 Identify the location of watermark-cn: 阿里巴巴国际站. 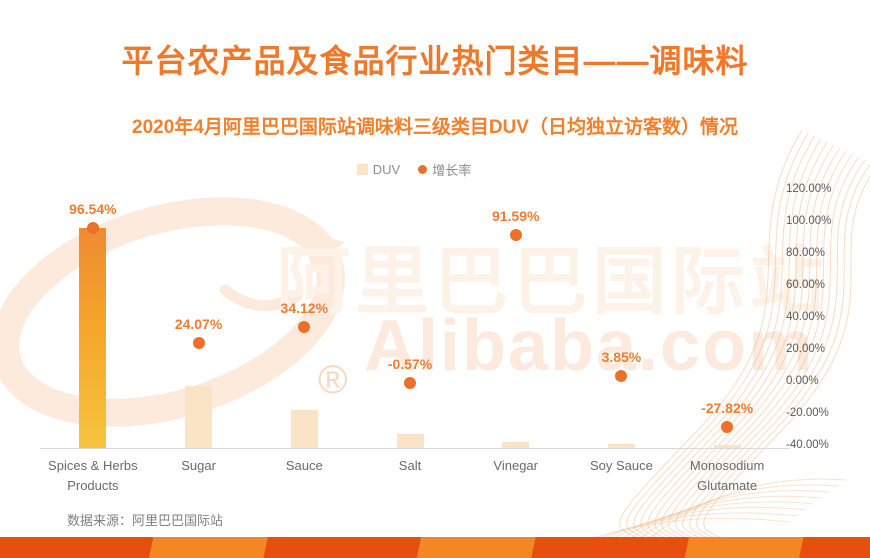
(552, 281).